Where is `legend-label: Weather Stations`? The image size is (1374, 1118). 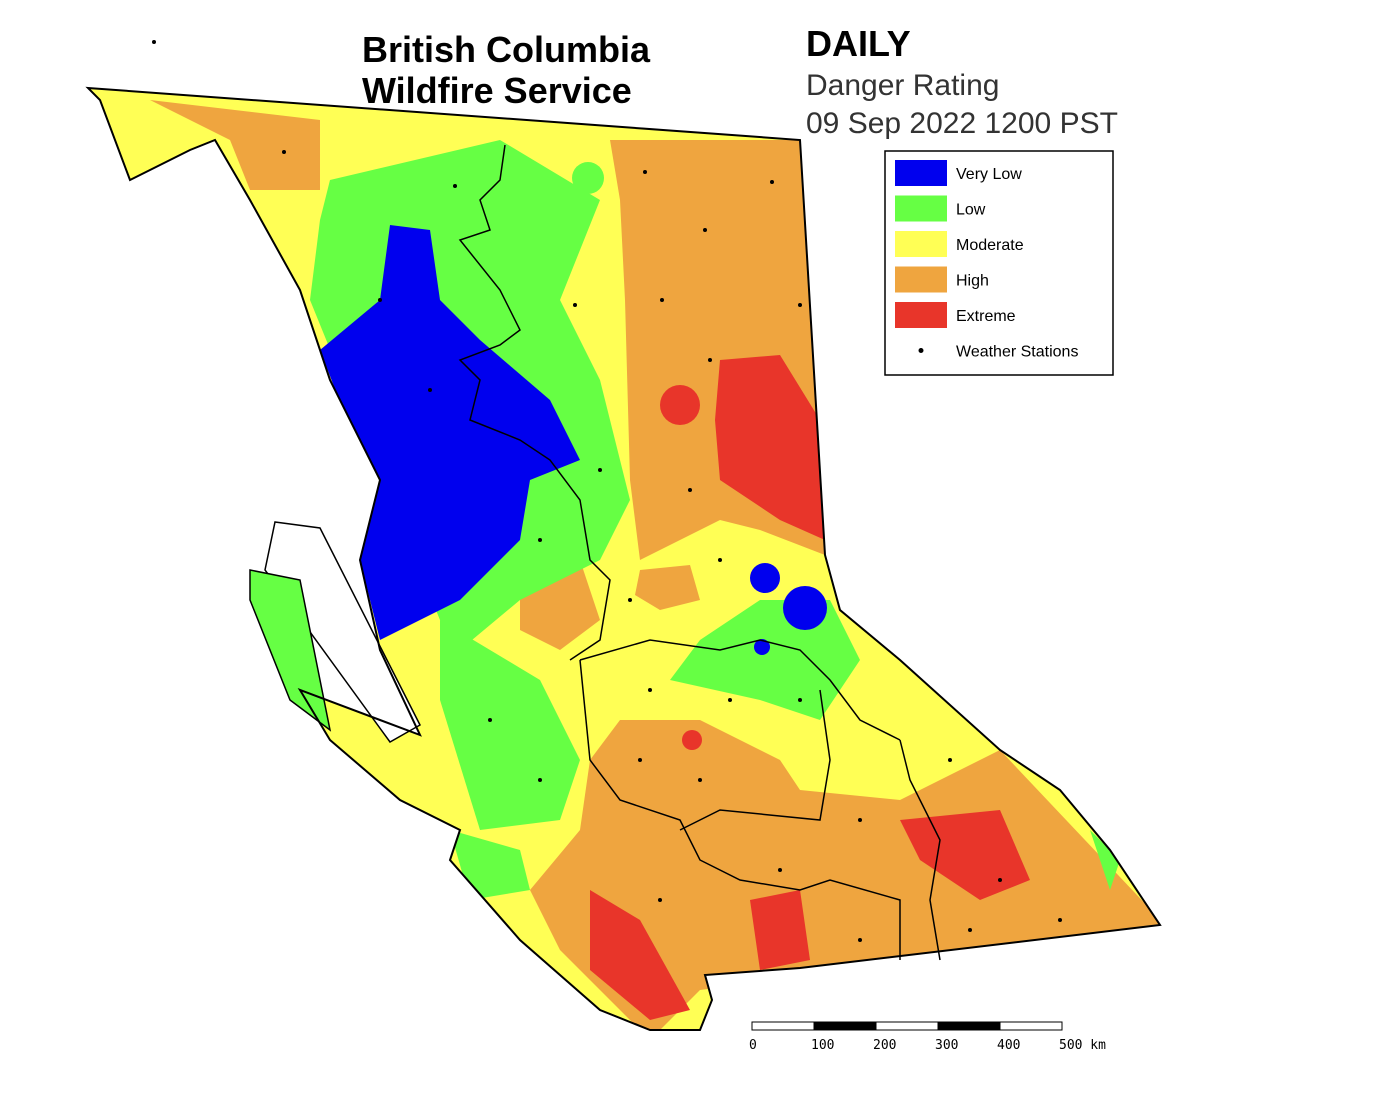
legend-label: Weather Stations is located at coordinates (1017, 352).